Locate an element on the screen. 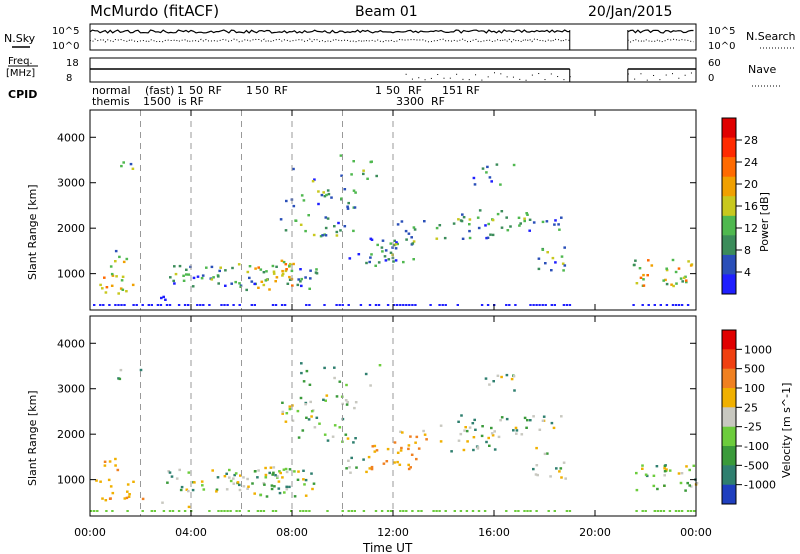  cpid-row2-item: themis is located at coordinates (111, 101).